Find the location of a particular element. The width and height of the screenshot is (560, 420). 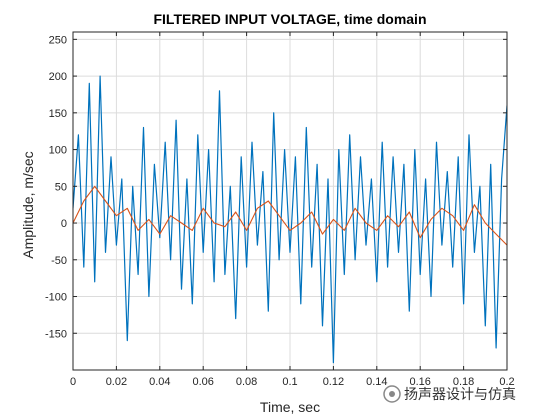

watermark-text: 扬声器设计与仿真 is located at coordinates (460, 395).